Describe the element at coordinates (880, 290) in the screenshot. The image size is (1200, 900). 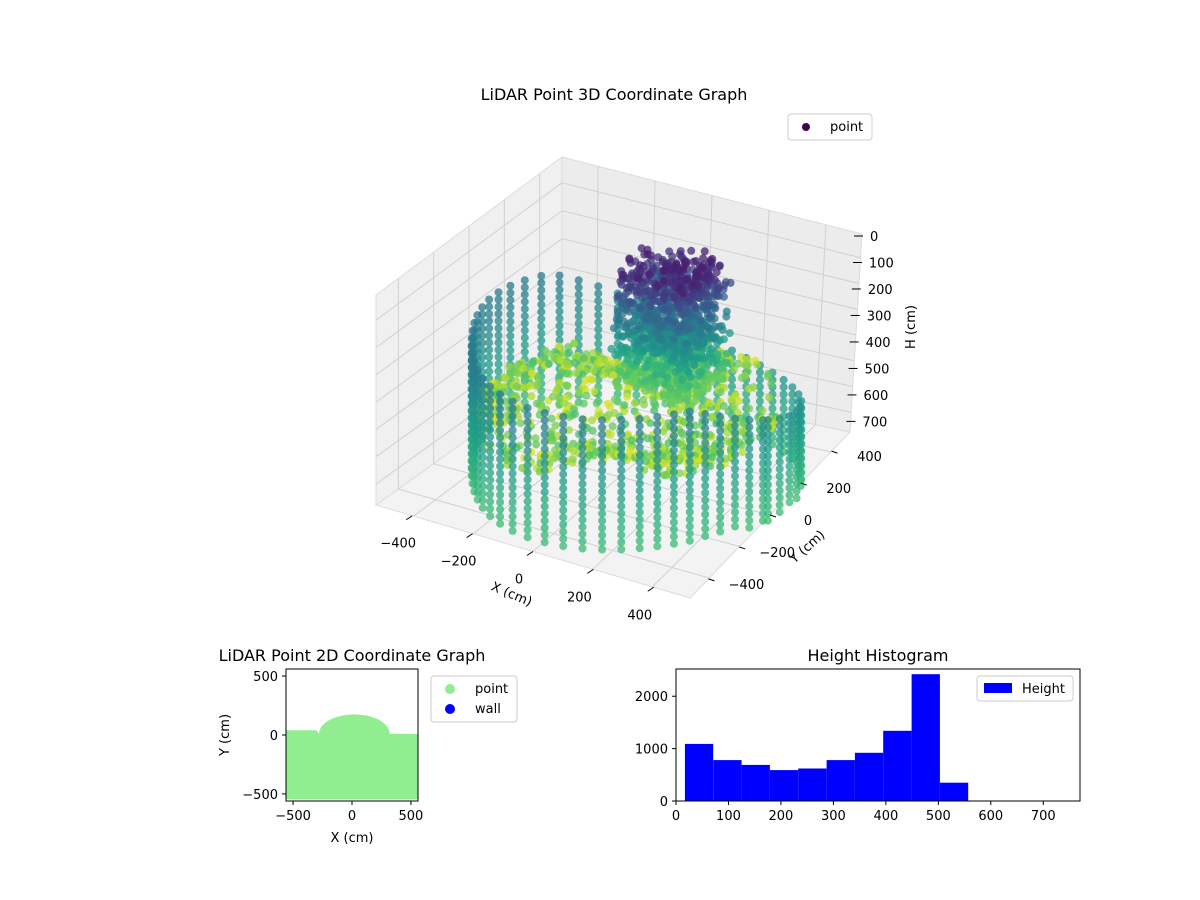
I see `z-tick-label-3d: 200` at that location.